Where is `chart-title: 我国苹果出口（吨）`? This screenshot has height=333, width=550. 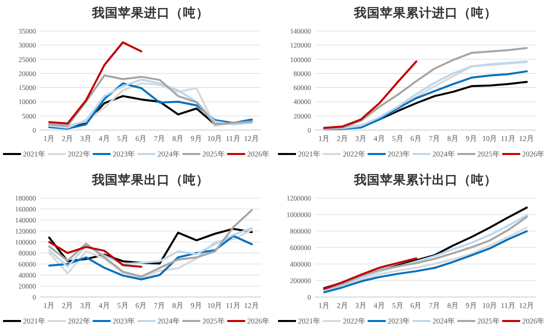 chart-title: 我国苹果出口（吨） is located at coordinates (150, 179).